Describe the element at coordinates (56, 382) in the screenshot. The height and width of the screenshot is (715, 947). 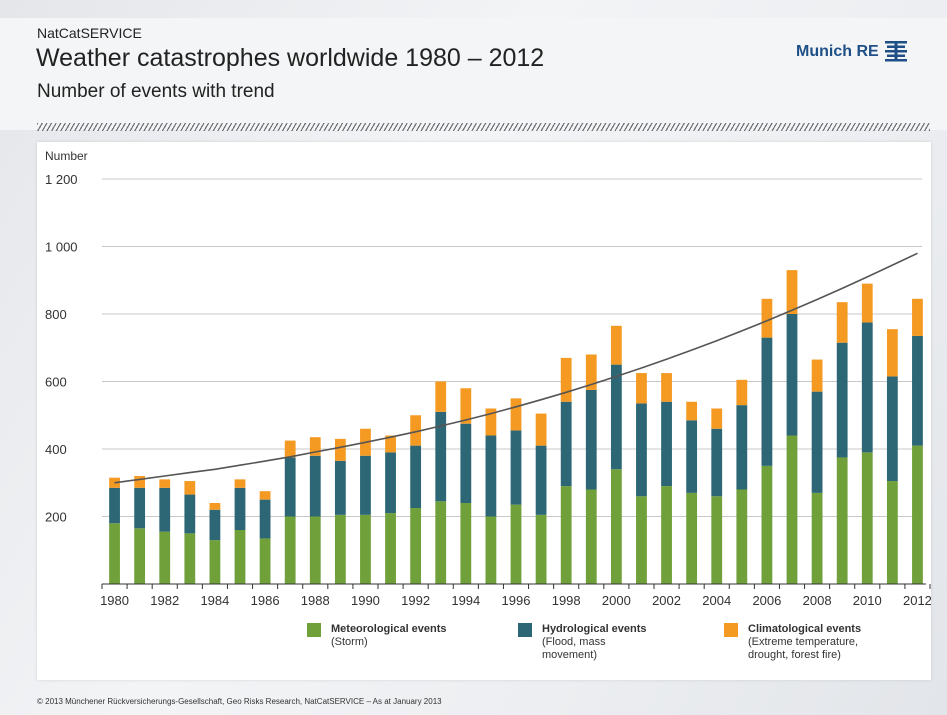
I see `y-tick-label: 600` at that location.